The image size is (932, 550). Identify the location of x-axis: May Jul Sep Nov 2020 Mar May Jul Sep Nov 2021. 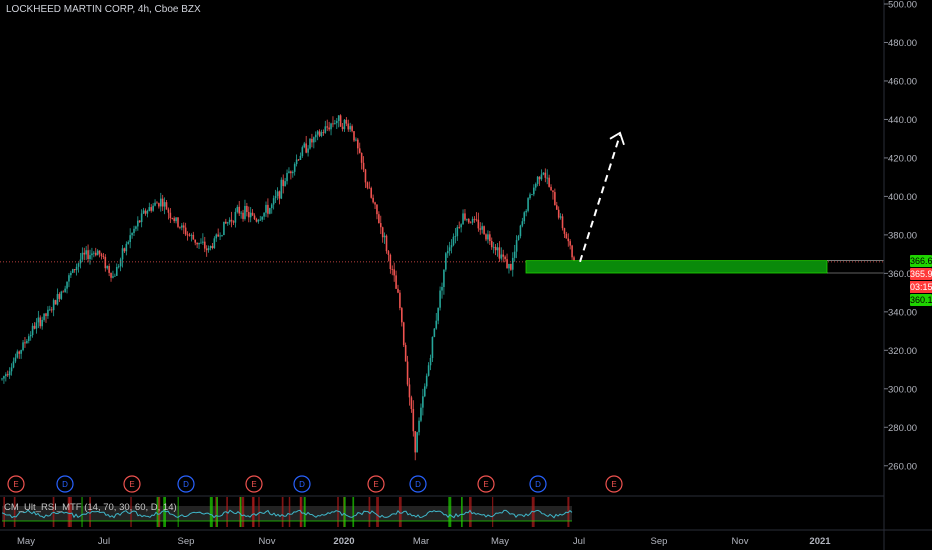
(466, 538).